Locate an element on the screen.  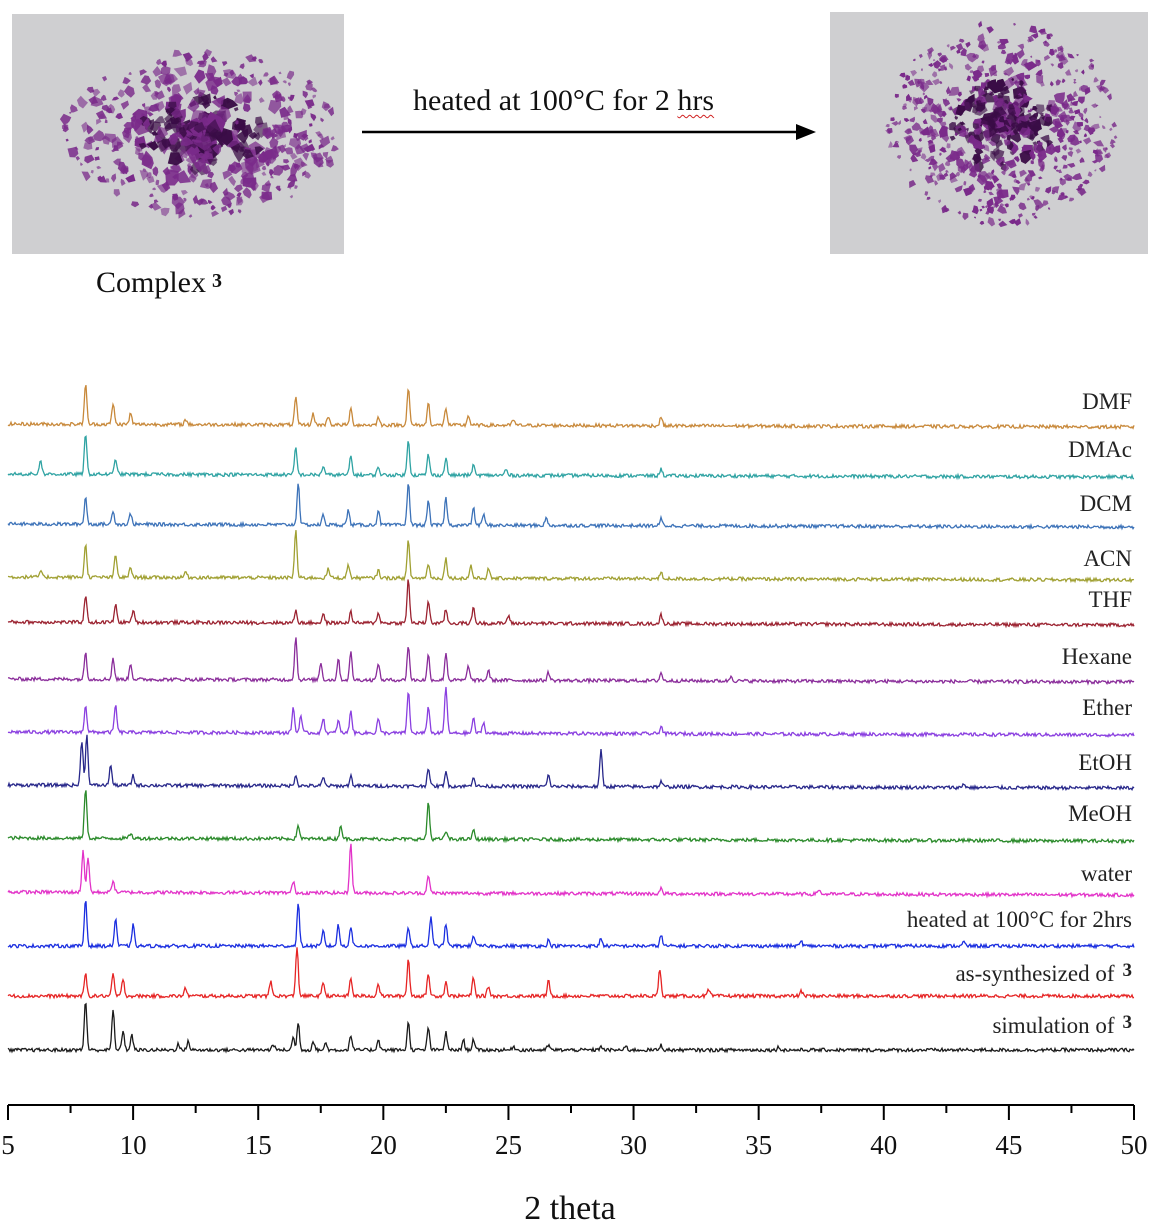
series-label: as-synthesized of 3 is located at coordinates (1043, 973).